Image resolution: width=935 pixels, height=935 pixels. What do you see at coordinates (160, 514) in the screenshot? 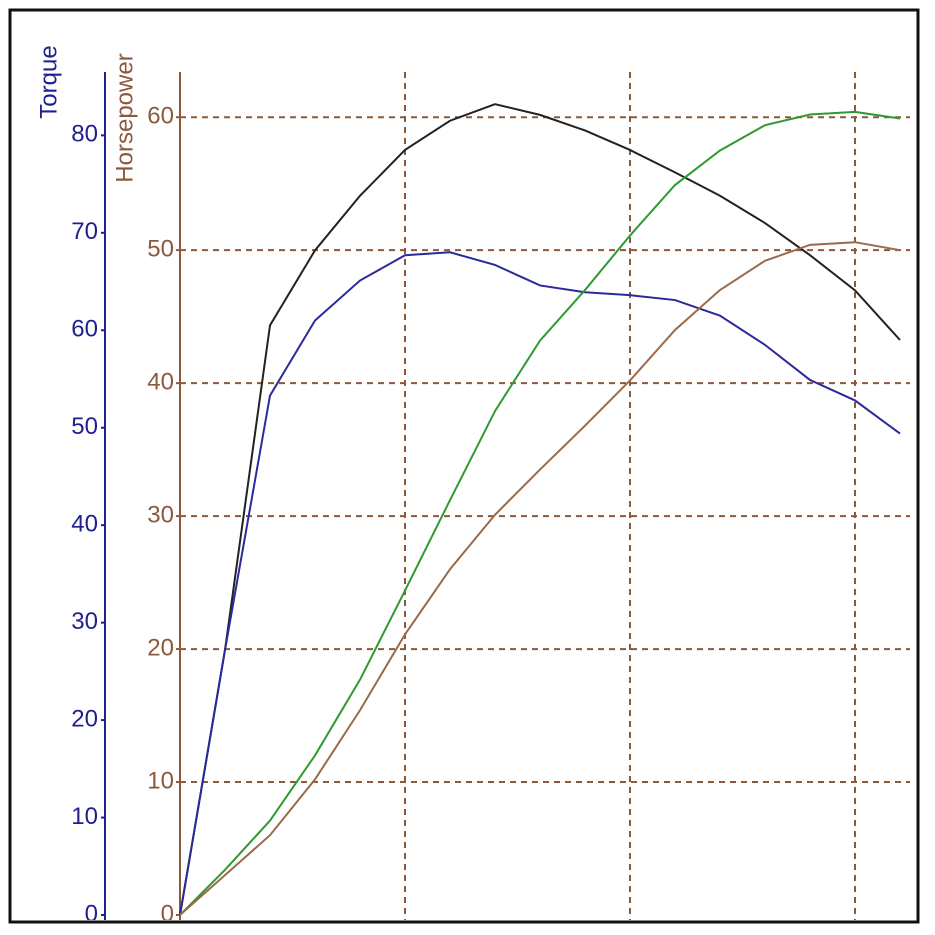
I see `y-tick-label: 30` at bounding box center [160, 514].